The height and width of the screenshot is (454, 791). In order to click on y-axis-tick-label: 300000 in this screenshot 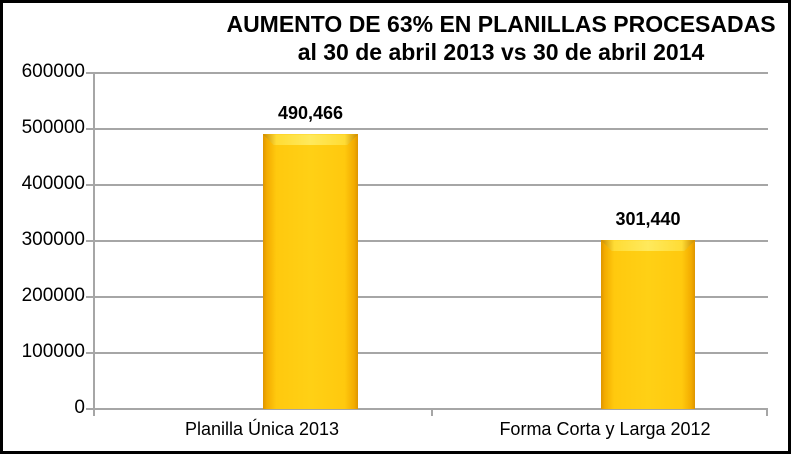, I will do `click(53, 239)`.